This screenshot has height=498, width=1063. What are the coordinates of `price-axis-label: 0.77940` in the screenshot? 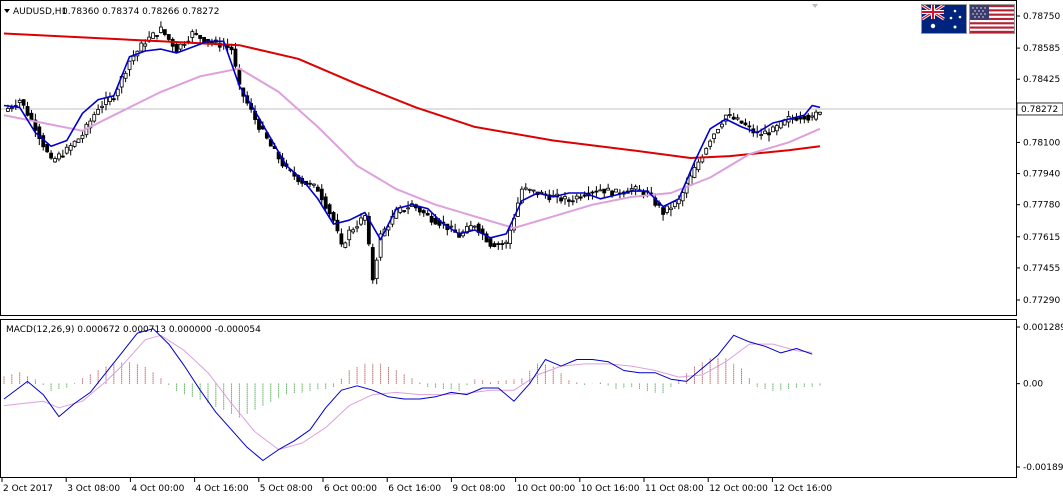 It's located at (1041, 175).